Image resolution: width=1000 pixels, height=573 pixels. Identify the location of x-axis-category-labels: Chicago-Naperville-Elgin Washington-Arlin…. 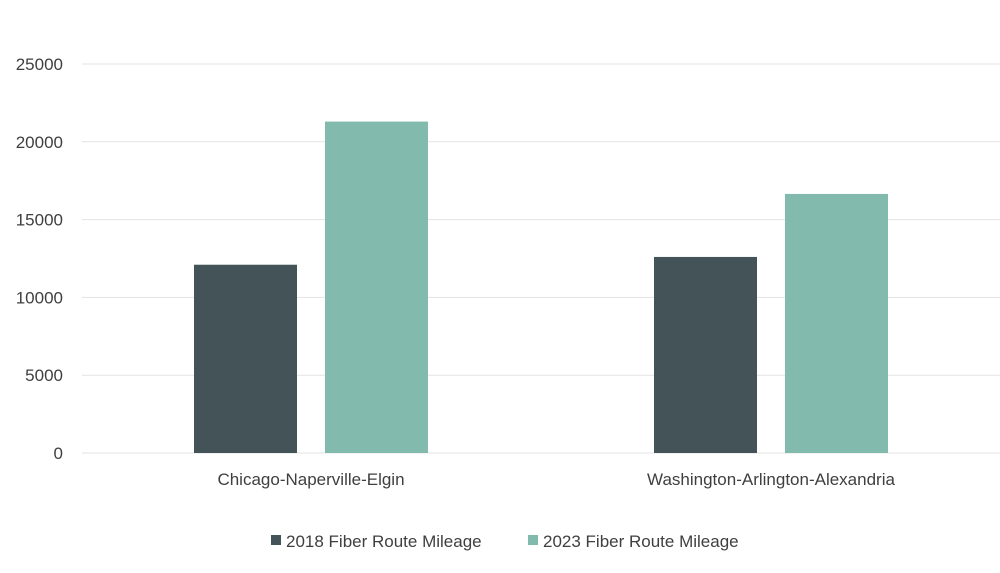
(556, 479).